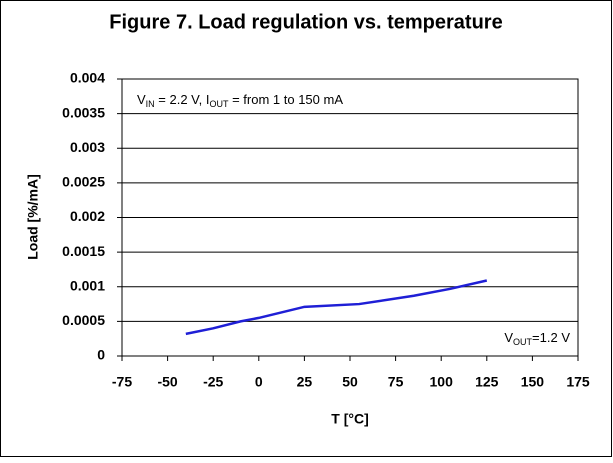  What do you see at coordinates (87, 285) in the screenshot?
I see `y-tick-label: 0.001` at bounding box center [87, 285].